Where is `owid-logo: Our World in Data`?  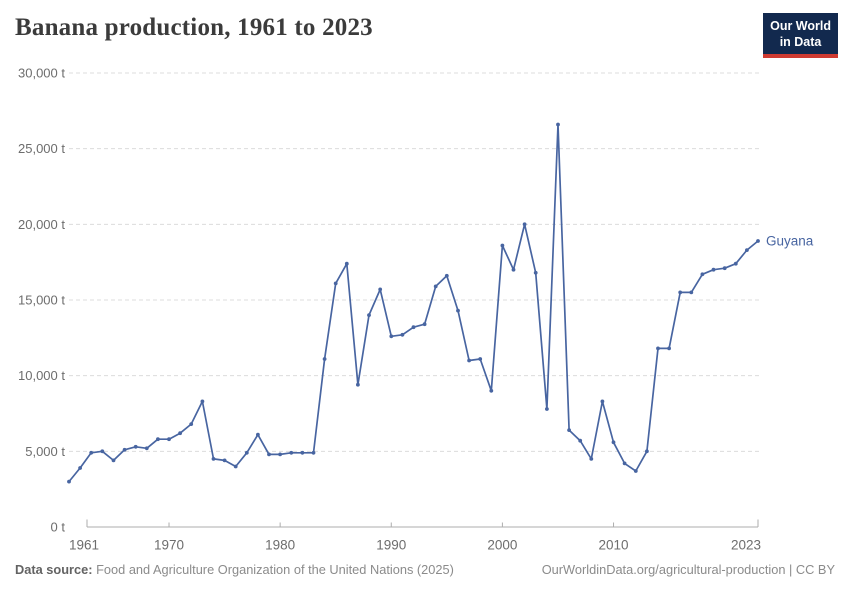 owid-logo: Our World in Data is located at coordinates (800, 35).